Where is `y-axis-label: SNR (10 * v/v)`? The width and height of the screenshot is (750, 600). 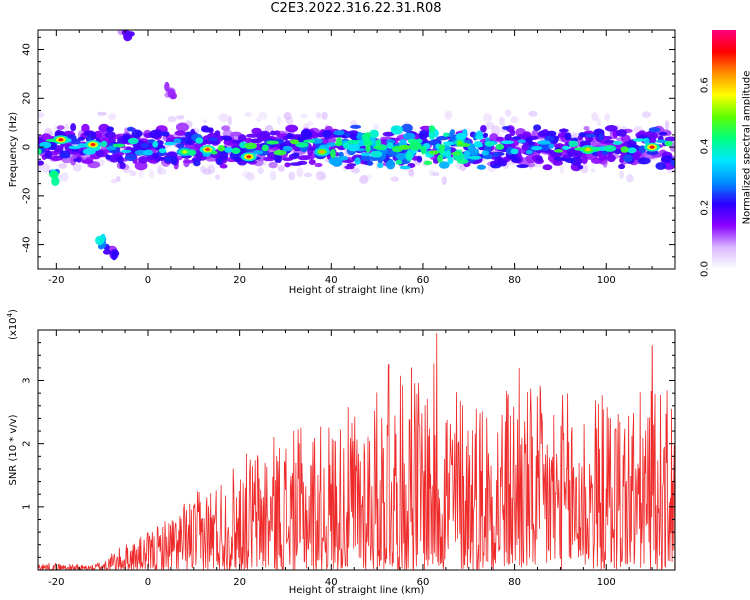 y-axis-label: SNR (10 * v/v) is located at coordinates (13, 449).